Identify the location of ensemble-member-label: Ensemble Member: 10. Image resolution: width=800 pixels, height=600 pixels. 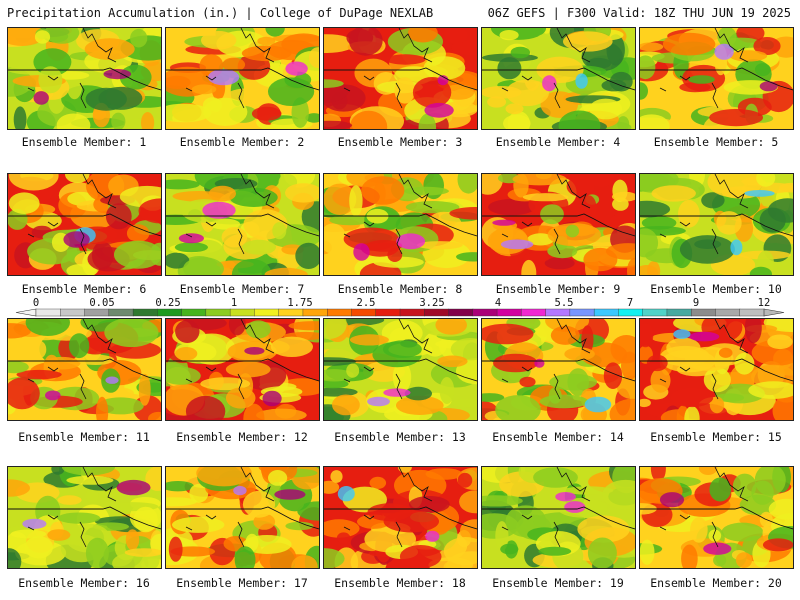
(716, 289).